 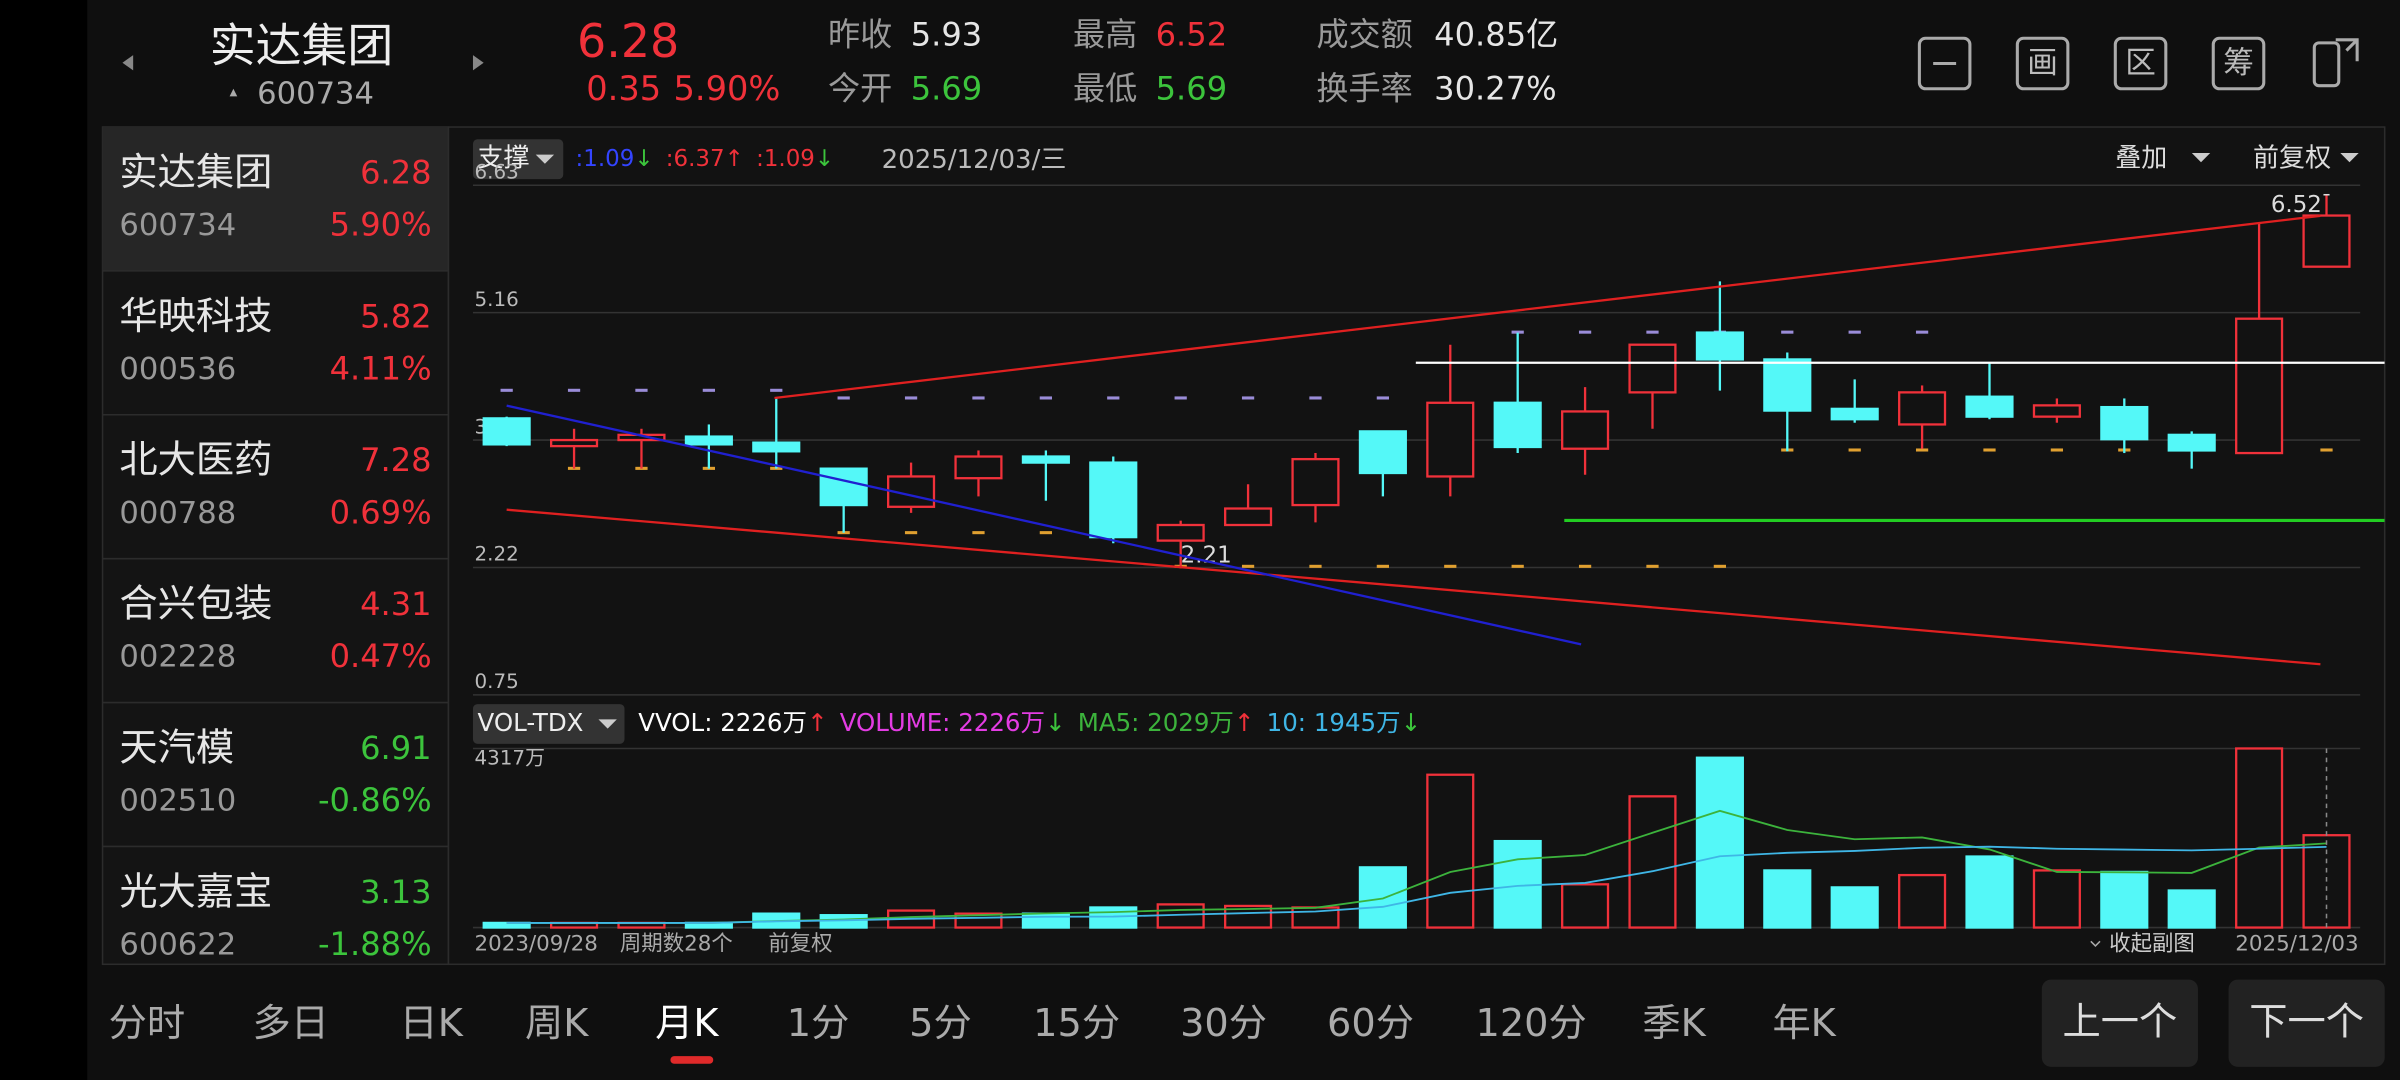 I want to click on watch-price: 3.13, so click(x=396, y=892).